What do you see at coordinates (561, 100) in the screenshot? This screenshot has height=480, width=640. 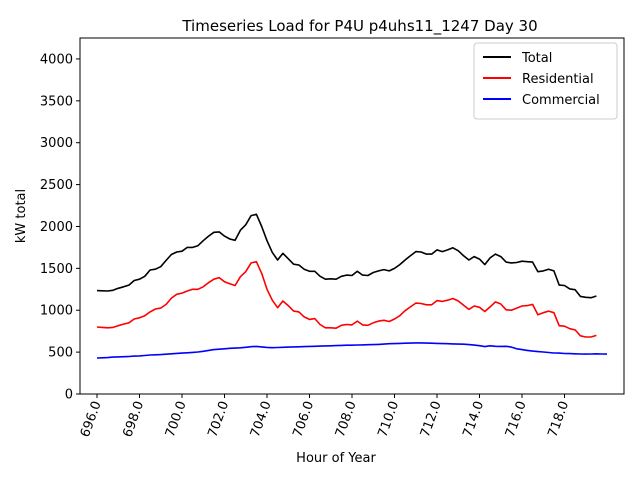 I see `legend-label-commercial: Commercial` at bounding box center [561, 100].